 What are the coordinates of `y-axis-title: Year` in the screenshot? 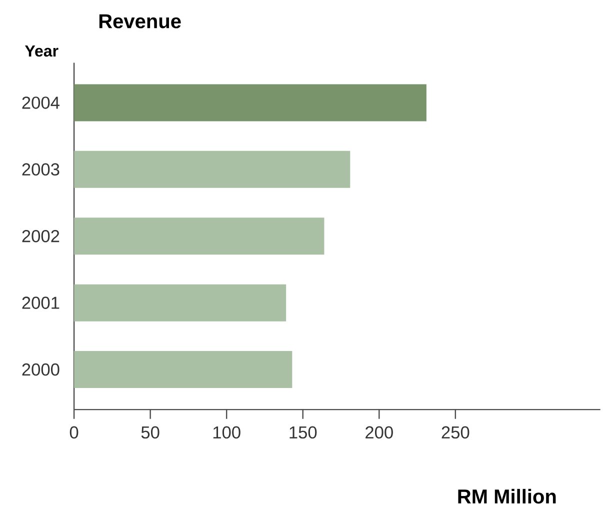 It's located at (41, 51).